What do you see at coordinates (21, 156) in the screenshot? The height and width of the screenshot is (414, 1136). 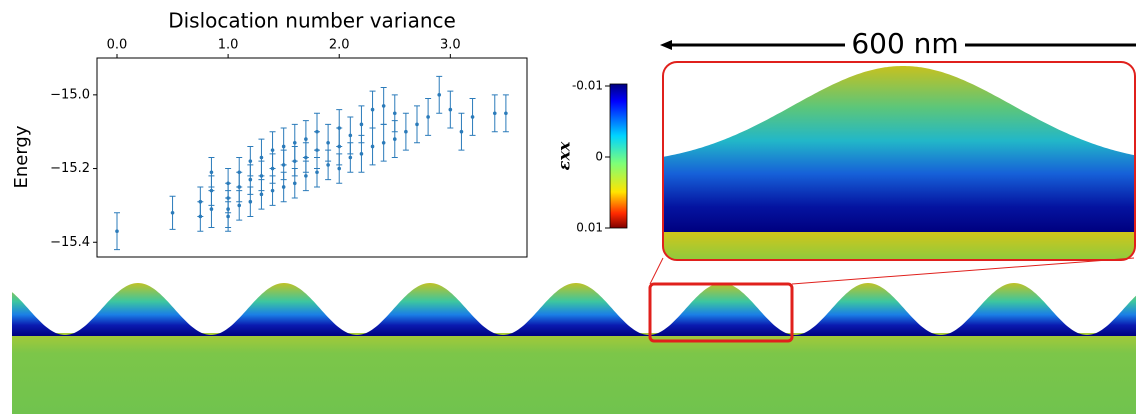 I see `y-axis-label: Energy` at bounding box center [21, 156].